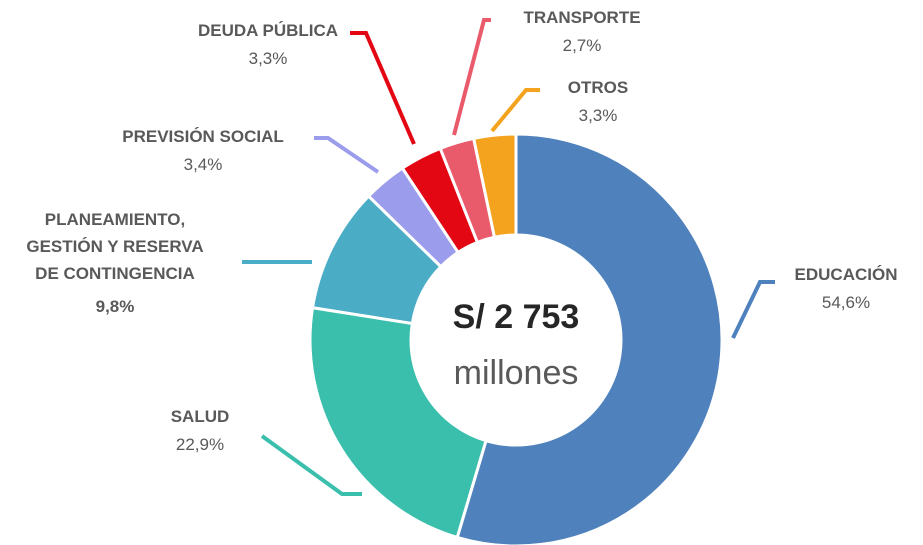  What do you see at coordinates (516, 317) in the screenshot?
I see `center-label: S/ 2 753` at bounding box center [516, 317].